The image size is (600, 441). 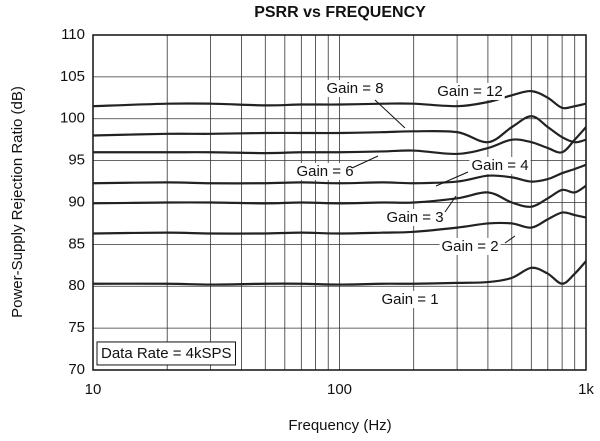 I want to click on x-tick-label: 10, so click(x=93, y=389).